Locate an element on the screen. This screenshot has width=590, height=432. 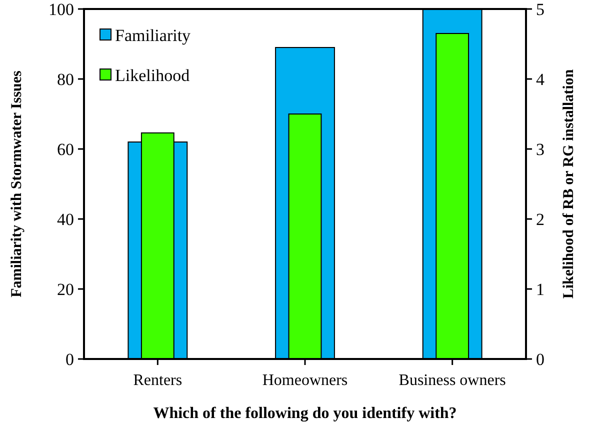
y2-tick-label: 1 is located at coordinates (540, 289).